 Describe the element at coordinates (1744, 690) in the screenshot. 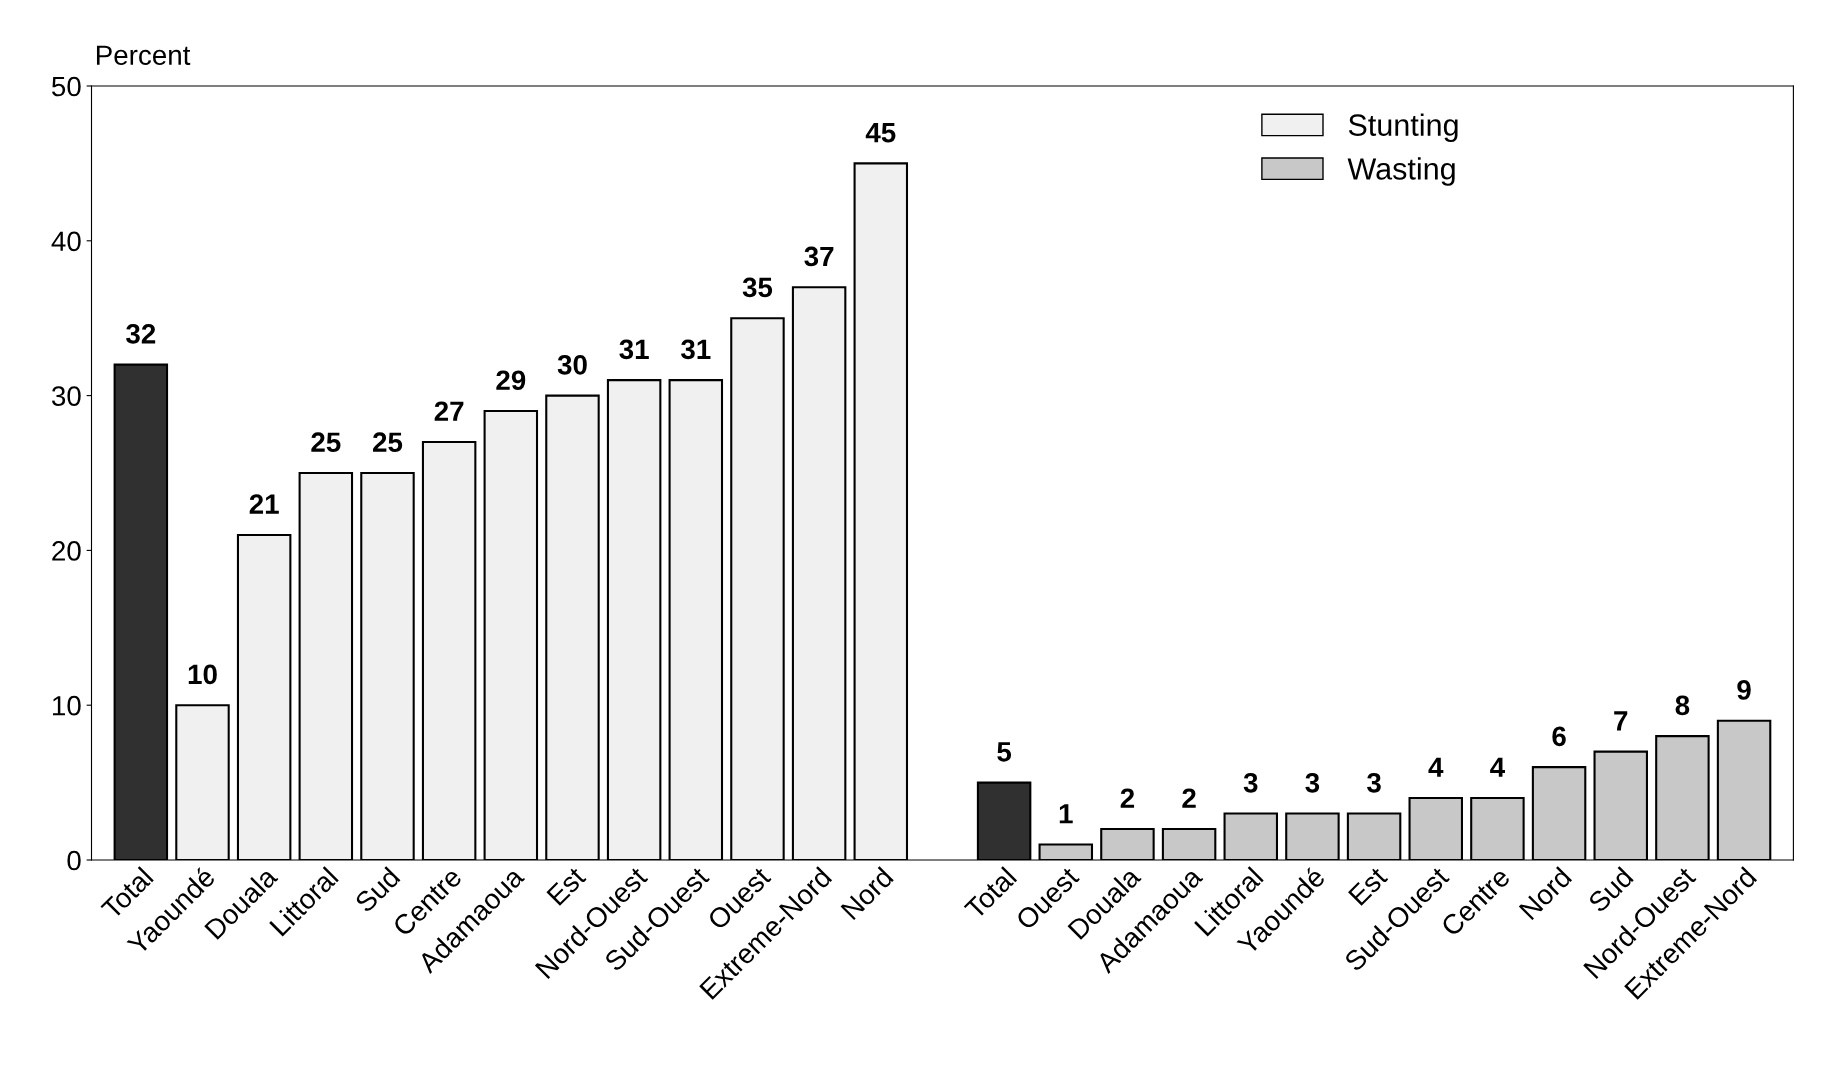

I see `data-label: 9` at that location.